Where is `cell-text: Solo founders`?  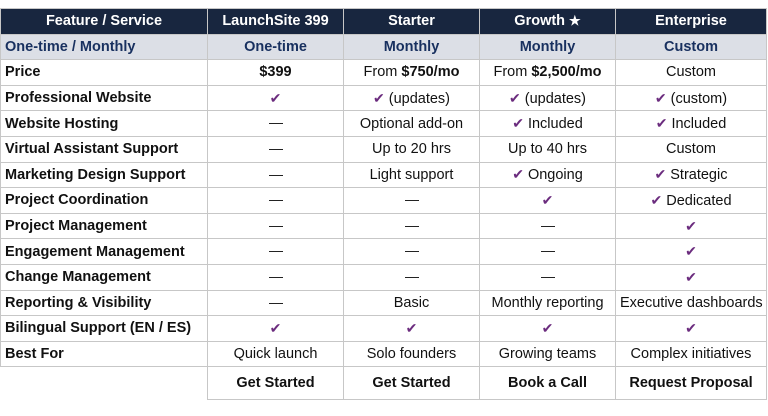 cell-text: Solo founders is located at coordinates (411, 354).